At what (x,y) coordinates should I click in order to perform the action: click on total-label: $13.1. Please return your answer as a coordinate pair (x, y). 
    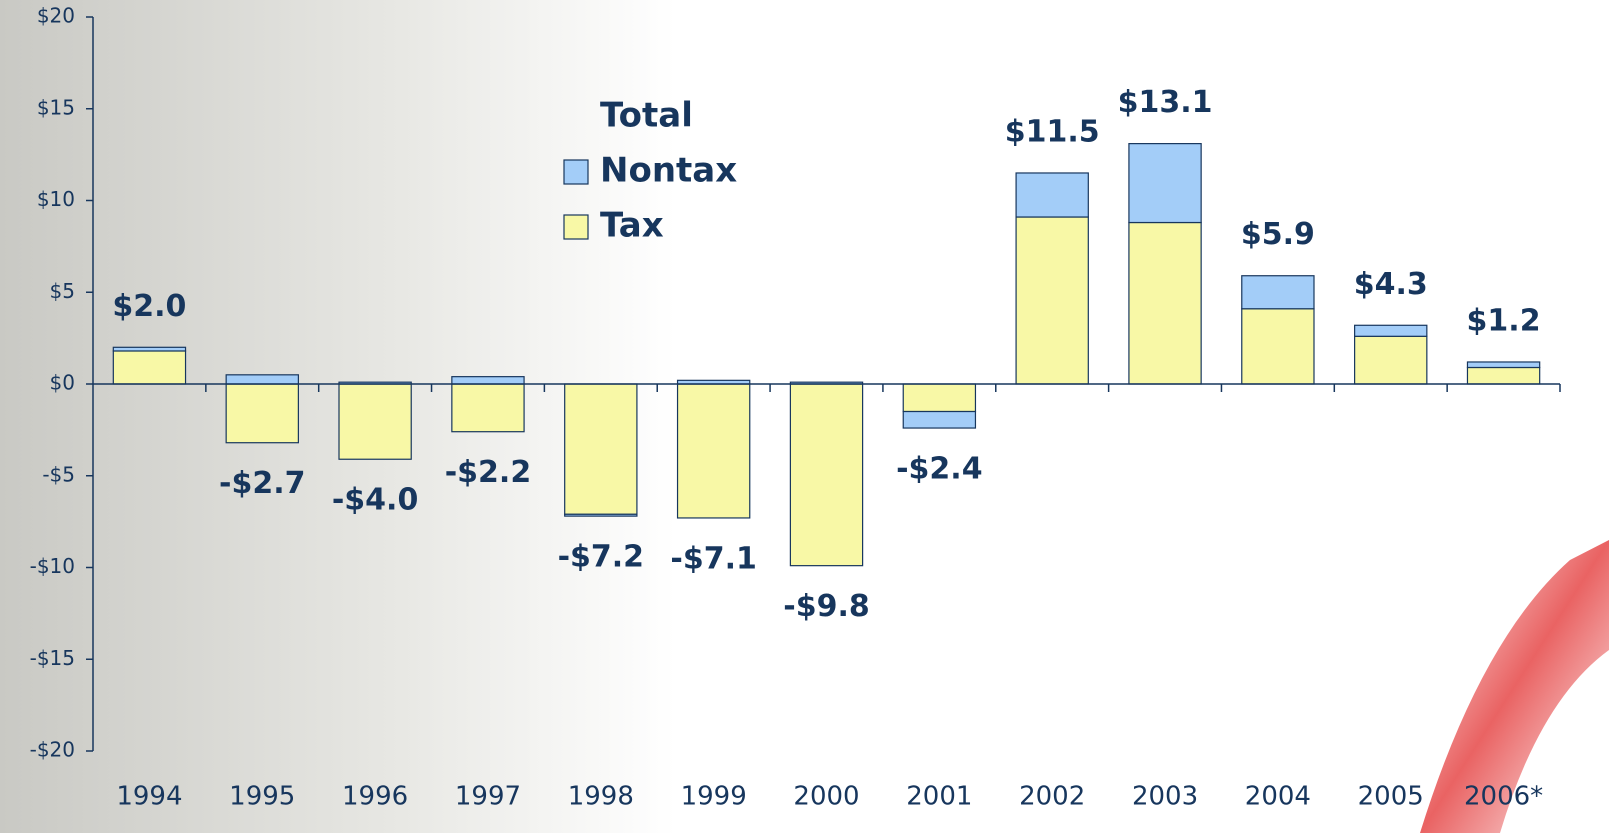
    Looking at the image, I should click on (1165, 102).